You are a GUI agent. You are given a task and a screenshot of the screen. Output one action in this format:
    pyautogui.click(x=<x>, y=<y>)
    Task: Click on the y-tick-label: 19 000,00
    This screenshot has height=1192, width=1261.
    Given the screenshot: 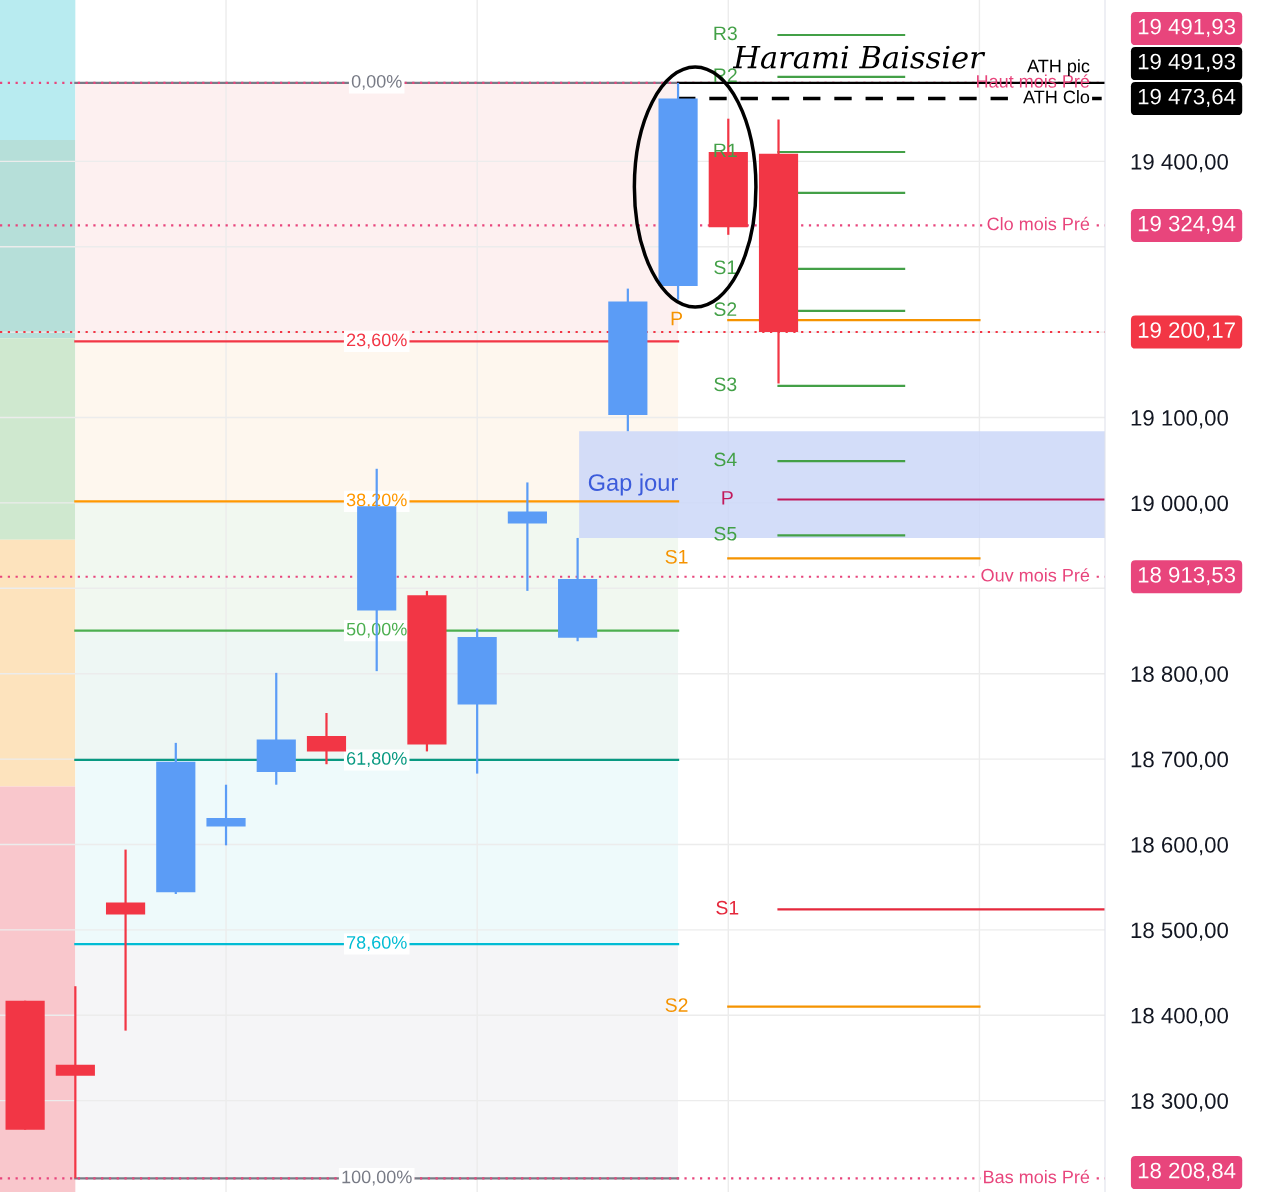 What is the action you would take?
    pyautogui.click(x=1179, y=504)
    